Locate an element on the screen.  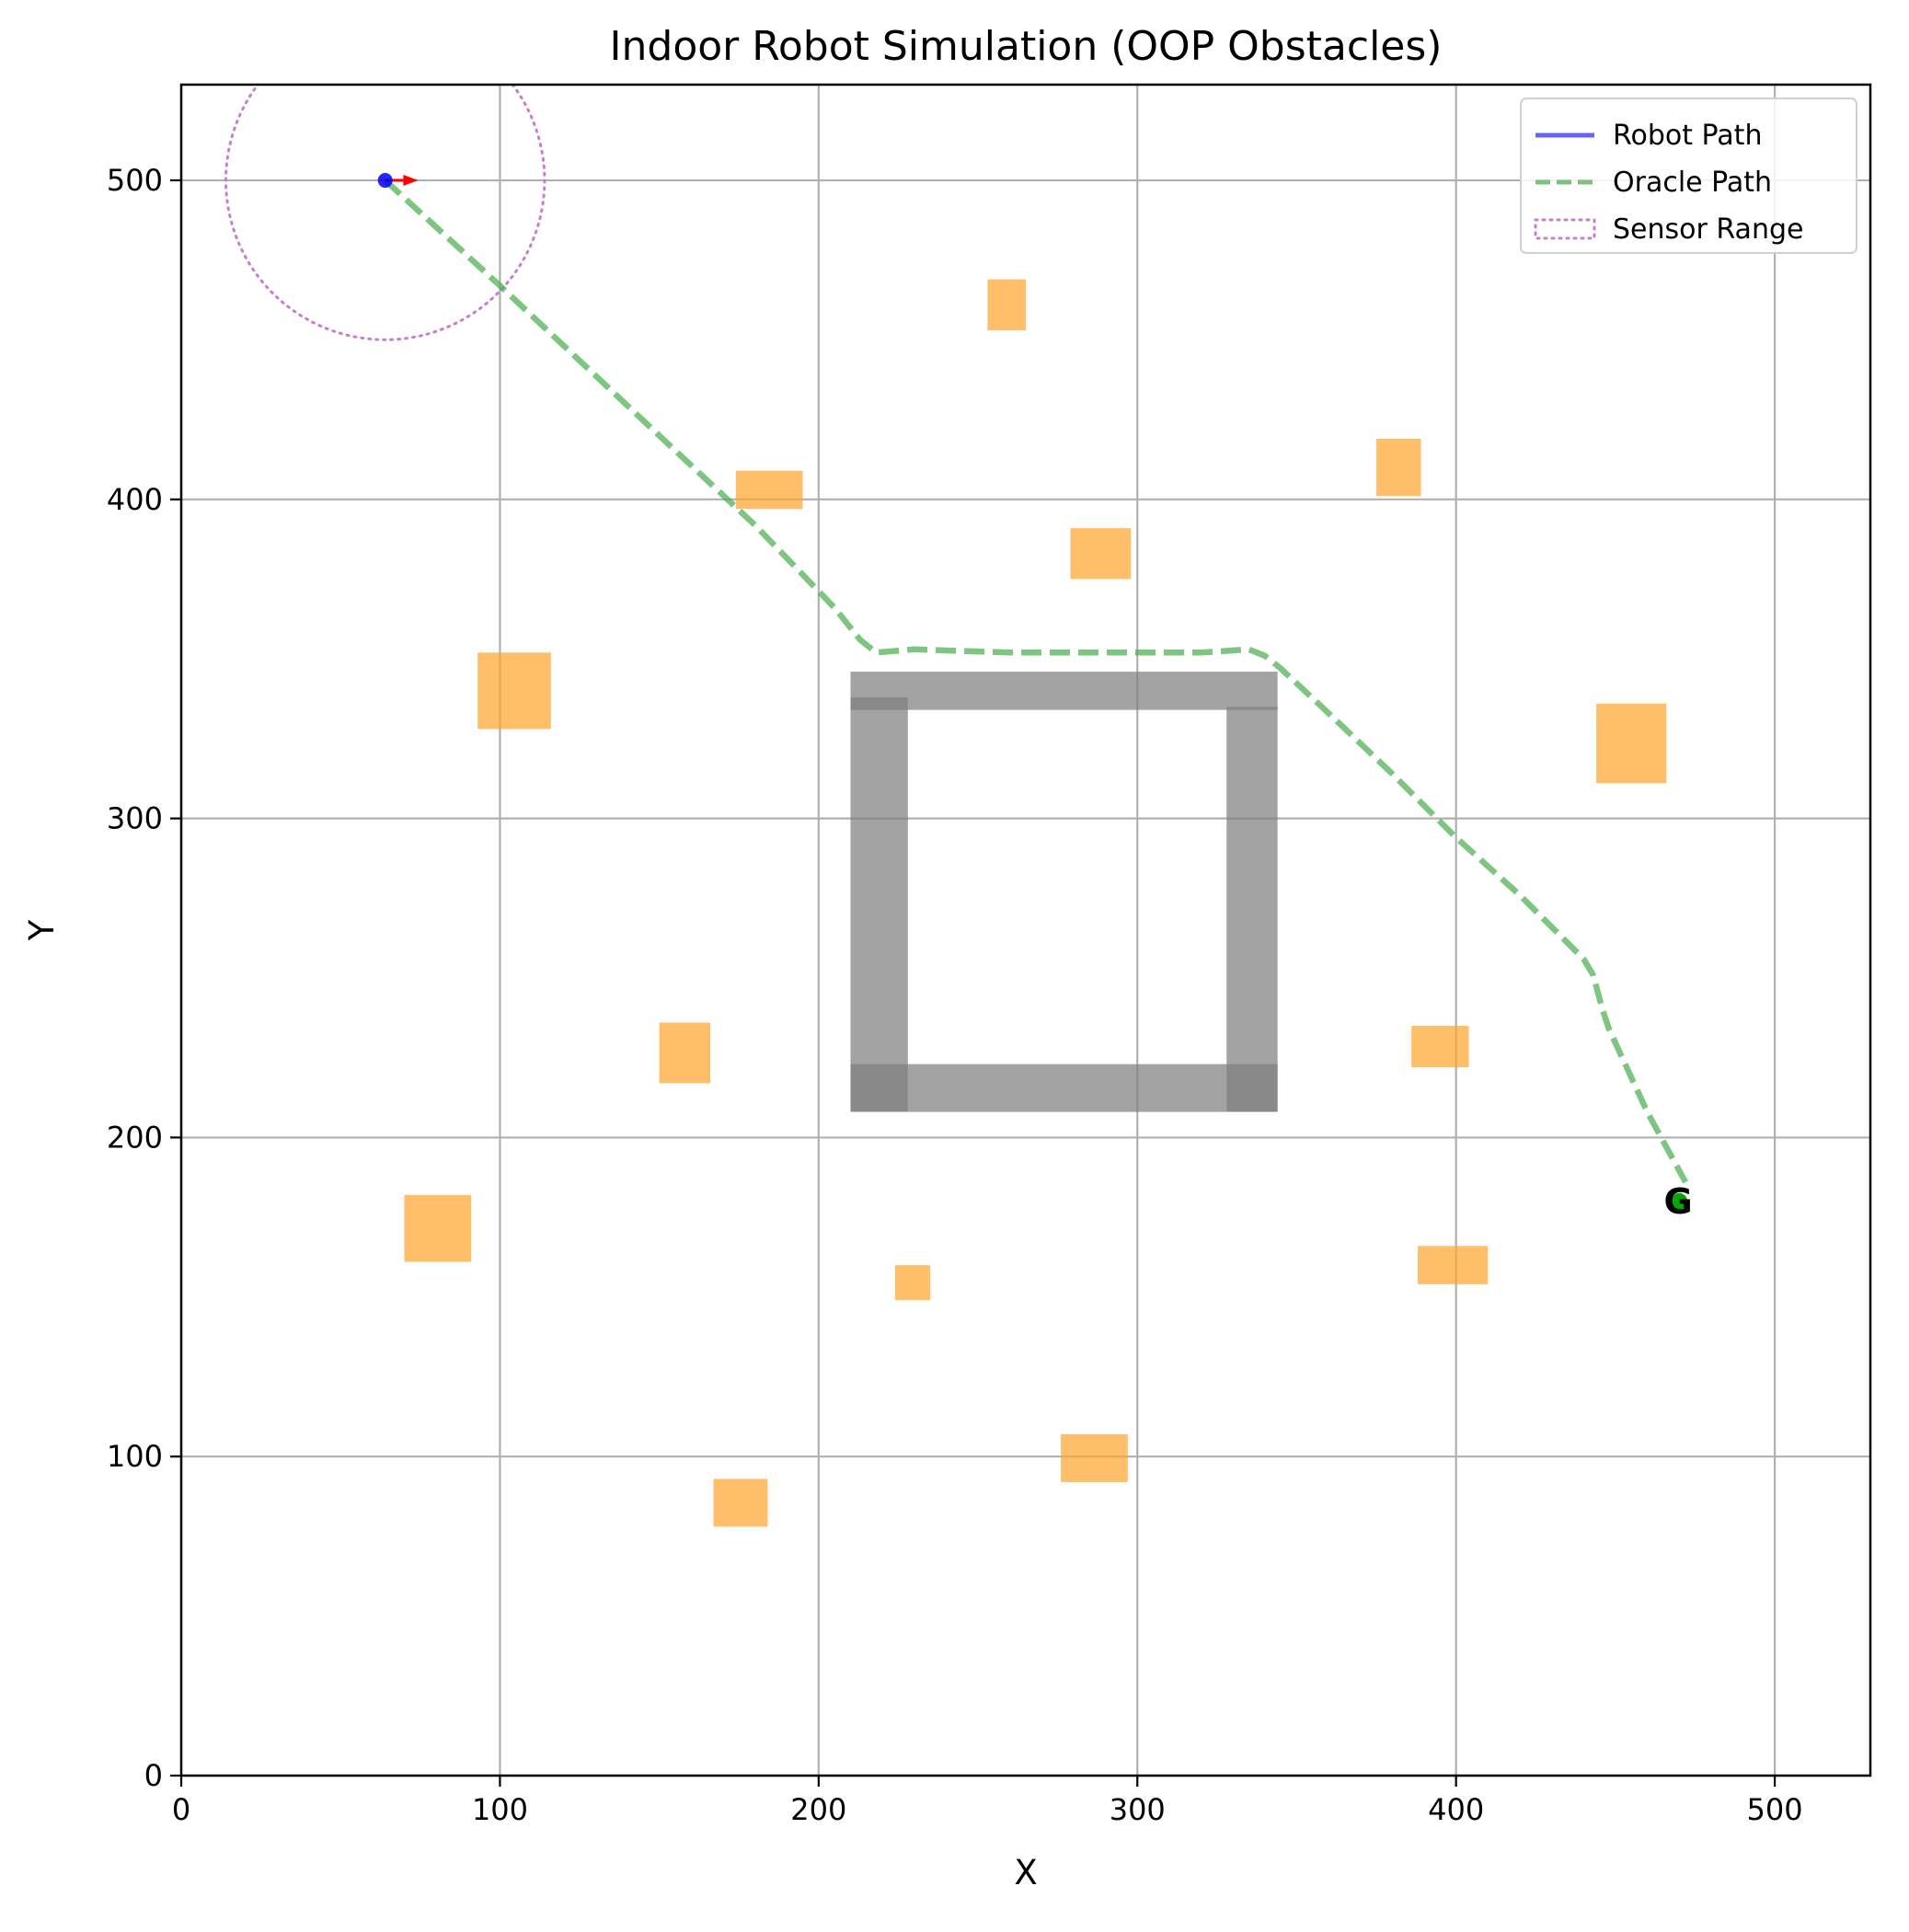
goal-marker is located at coordinates (1679, 1201).